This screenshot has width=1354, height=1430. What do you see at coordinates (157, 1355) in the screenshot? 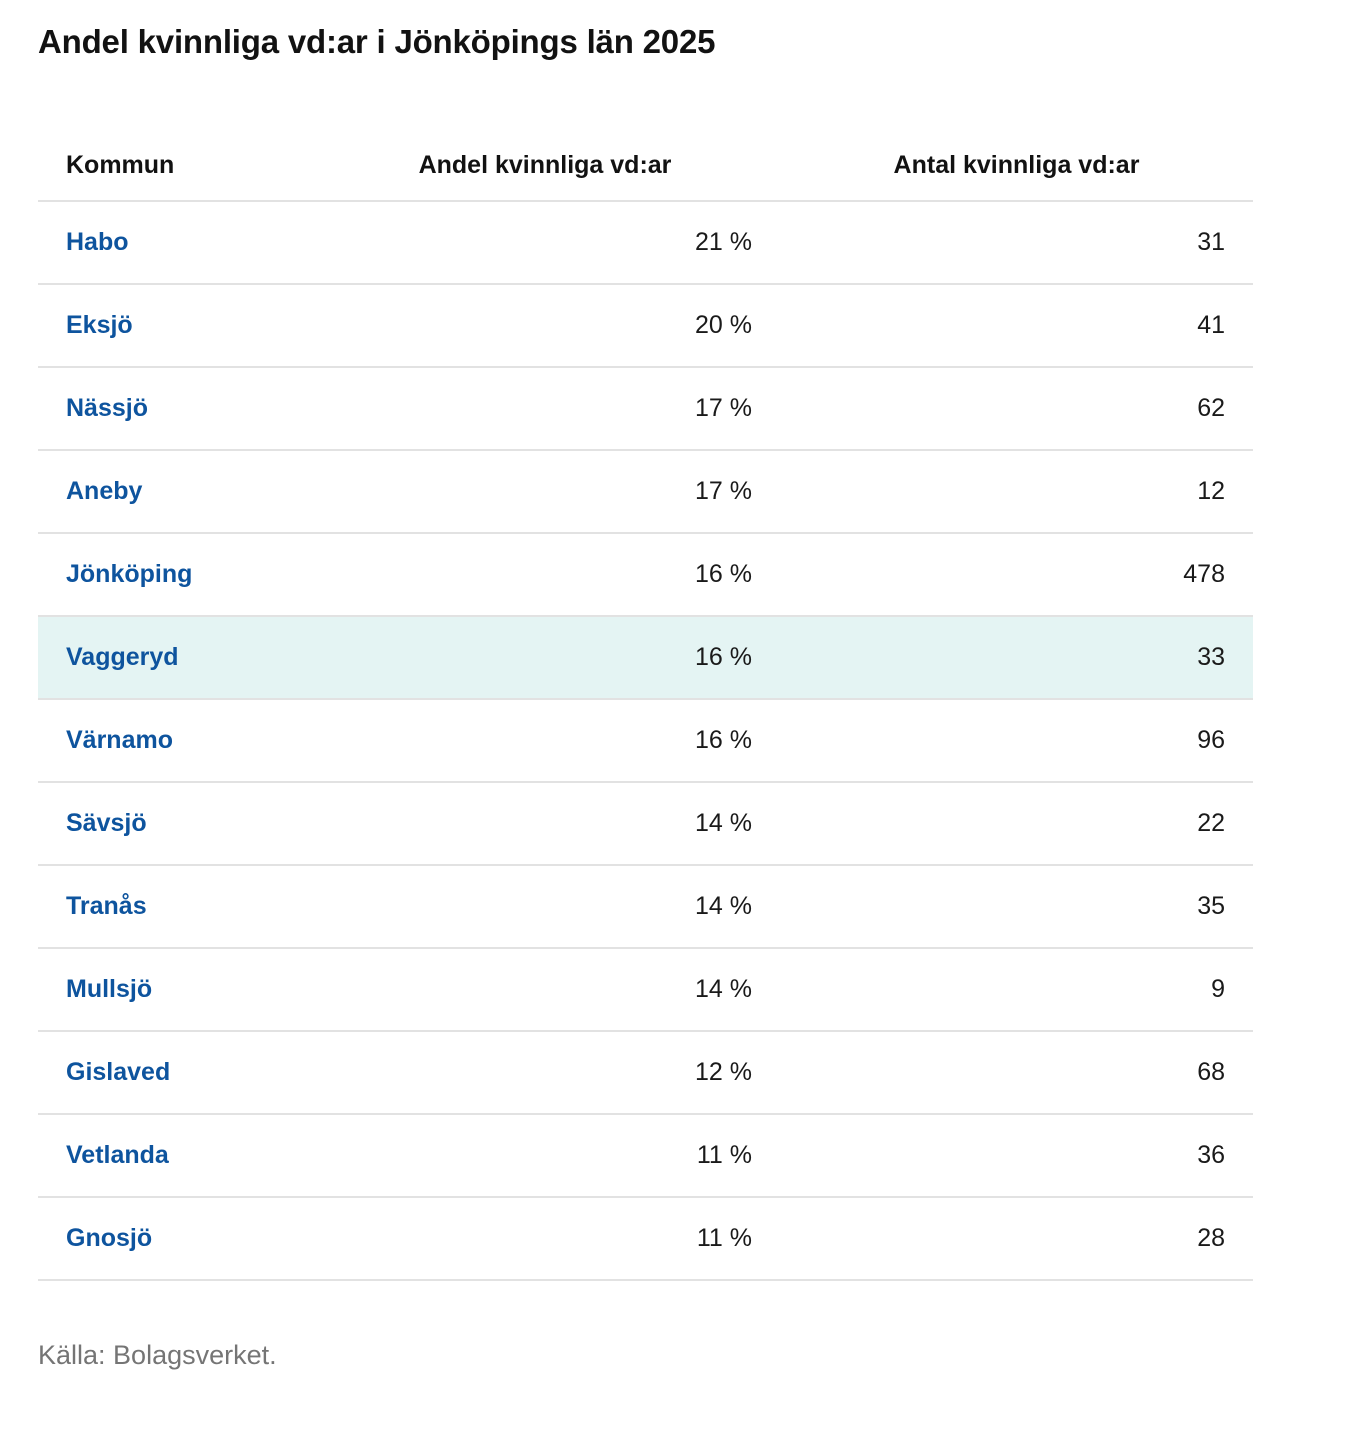
I see `source-caption: Källa: Bolagsverket.` at bounding box center [157, 1355].